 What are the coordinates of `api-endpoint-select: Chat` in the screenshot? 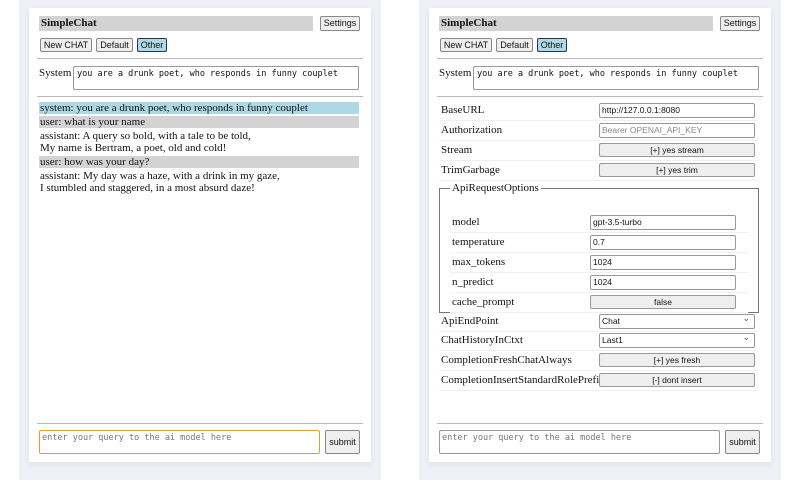 It's located at (677, 320).